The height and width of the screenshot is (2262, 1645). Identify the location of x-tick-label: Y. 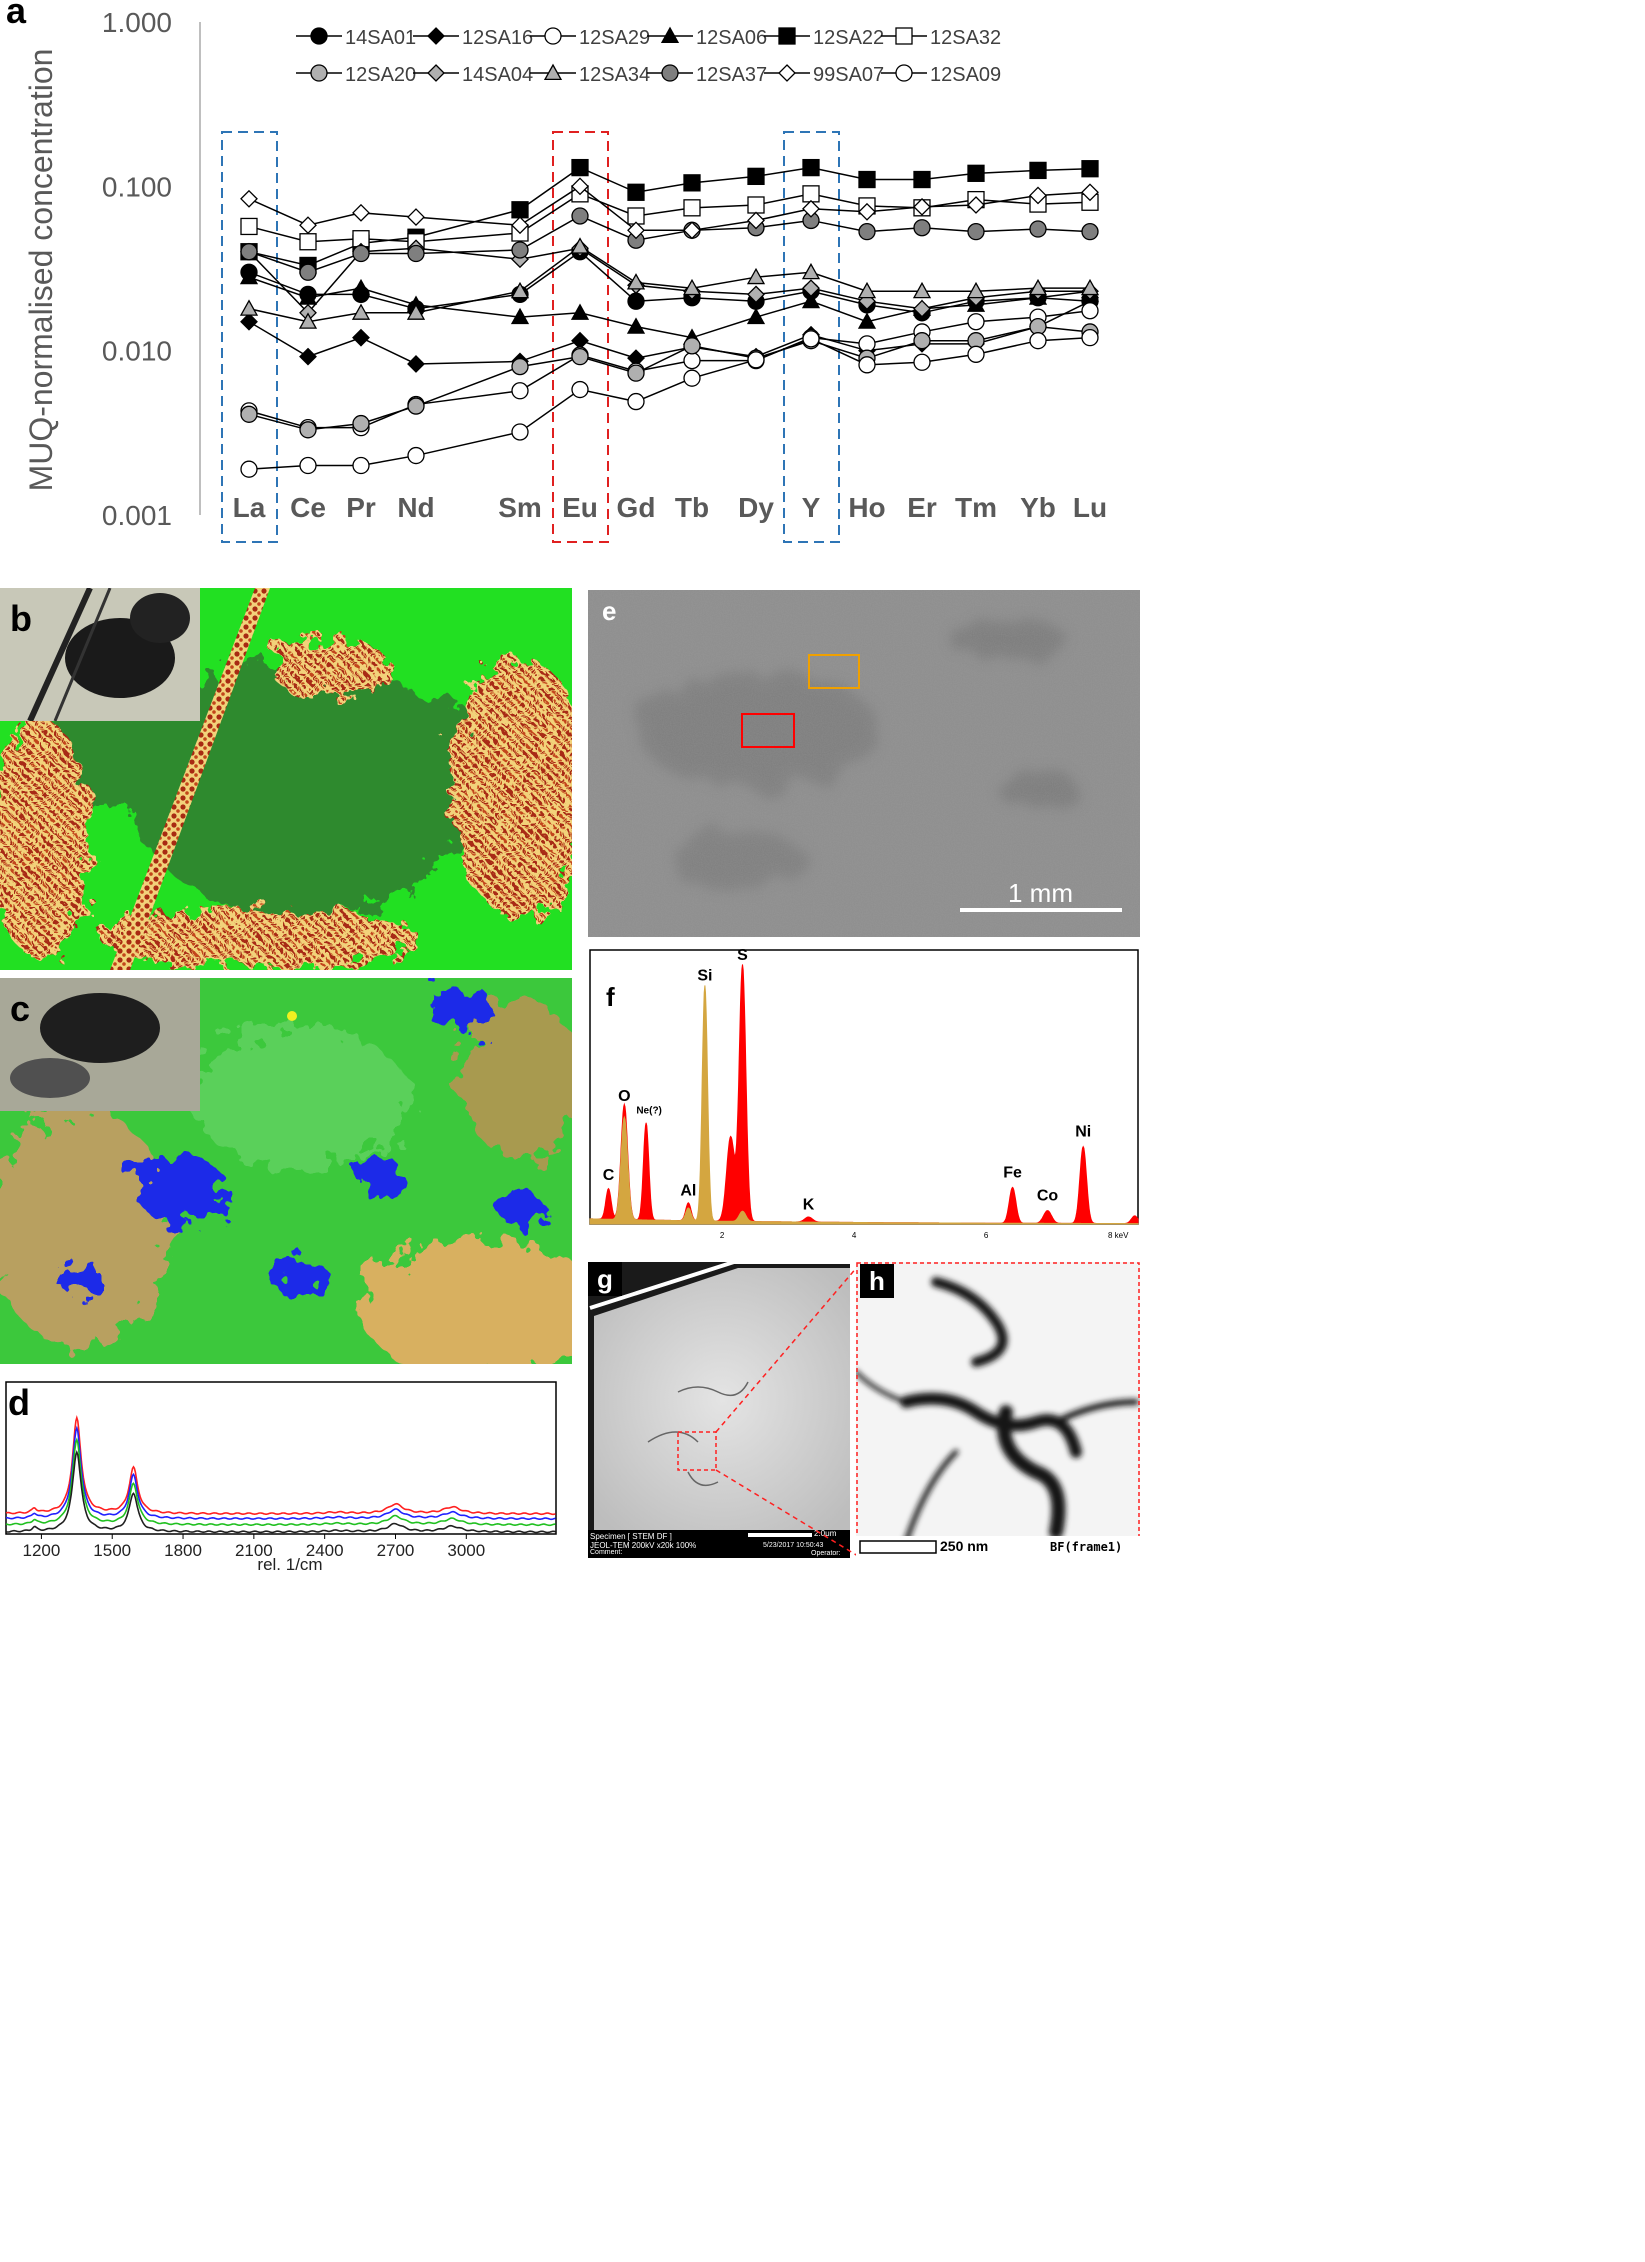
(811, 507).